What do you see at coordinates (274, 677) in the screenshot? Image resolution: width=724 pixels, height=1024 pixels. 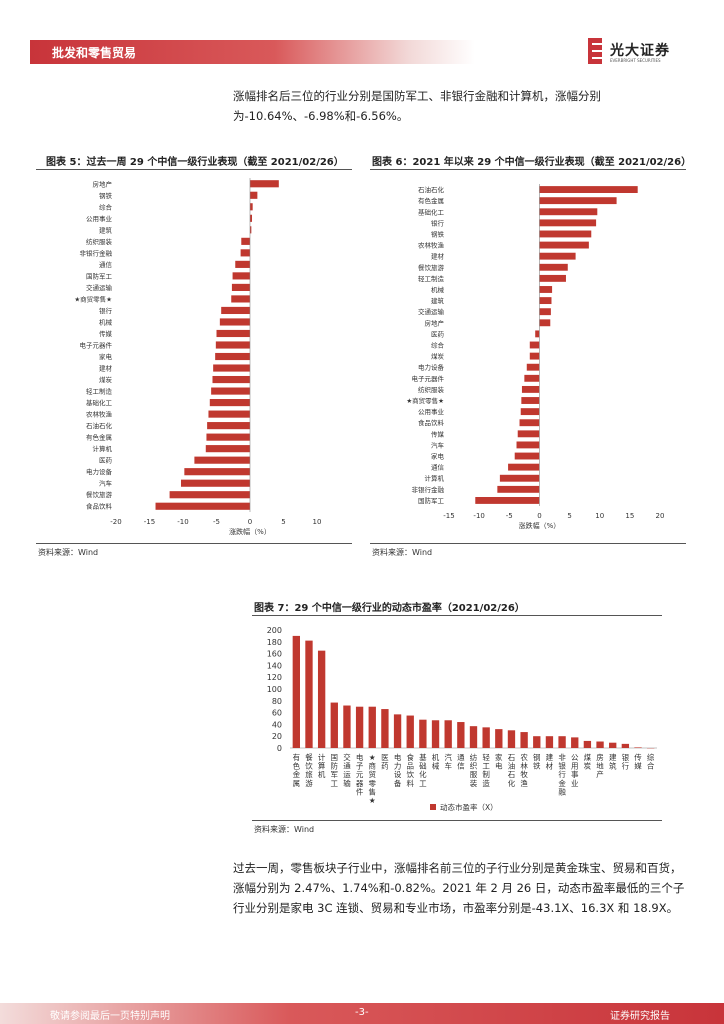 I see `tick-label: 120` at bounding box center [274, 677].